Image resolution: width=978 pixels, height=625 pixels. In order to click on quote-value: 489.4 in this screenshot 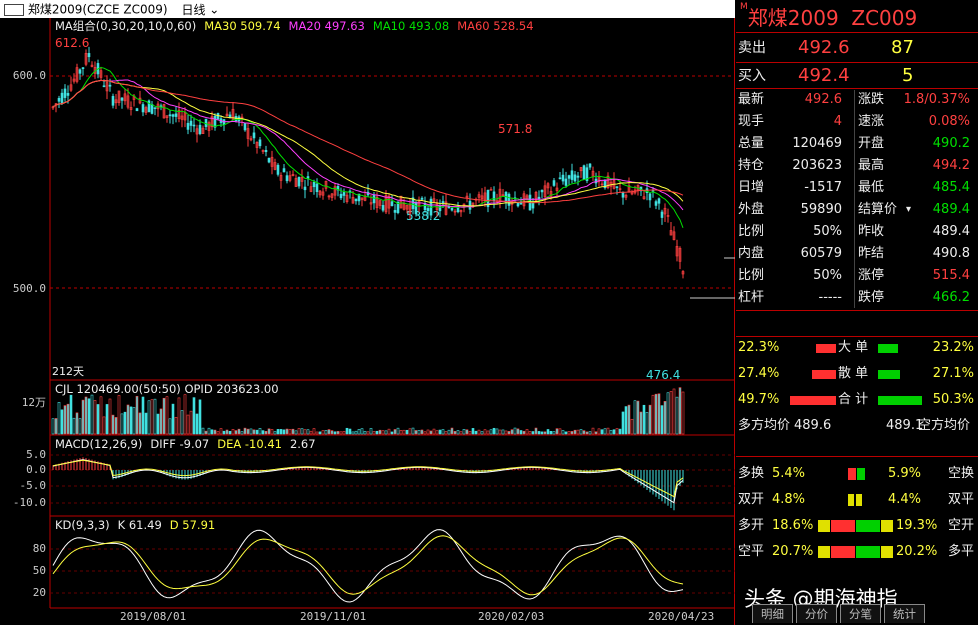, I will do `click(951, 209)`.